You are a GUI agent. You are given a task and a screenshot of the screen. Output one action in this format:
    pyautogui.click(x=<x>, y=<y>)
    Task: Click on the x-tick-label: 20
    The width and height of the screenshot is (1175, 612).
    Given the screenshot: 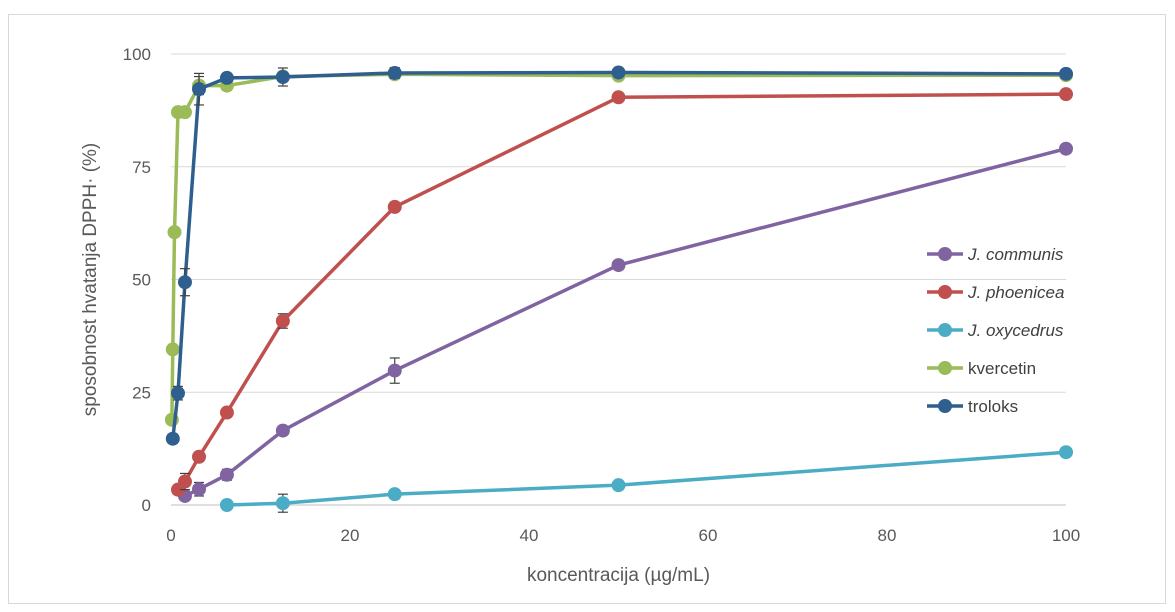 What is the action you would take?
    pyautogui.click(x=350, y=535)
    